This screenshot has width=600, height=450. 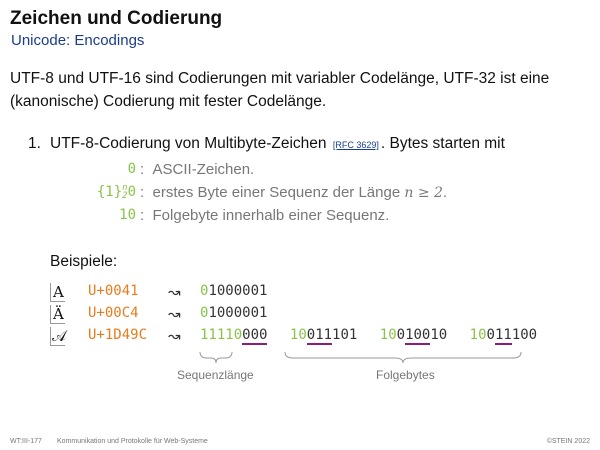 I want to click on byte-2: 10011101, so click(x=323, y=336).